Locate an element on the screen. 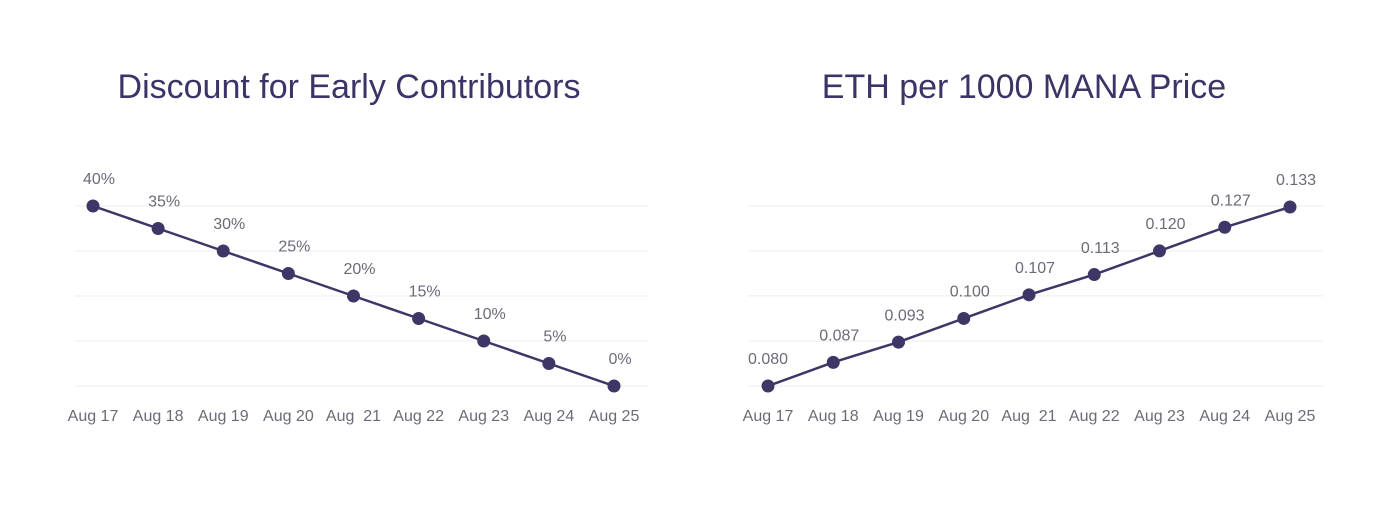 The height and width of the screenshot is (517, 1400). value-label: 25% is located at coordinates (294, 247).